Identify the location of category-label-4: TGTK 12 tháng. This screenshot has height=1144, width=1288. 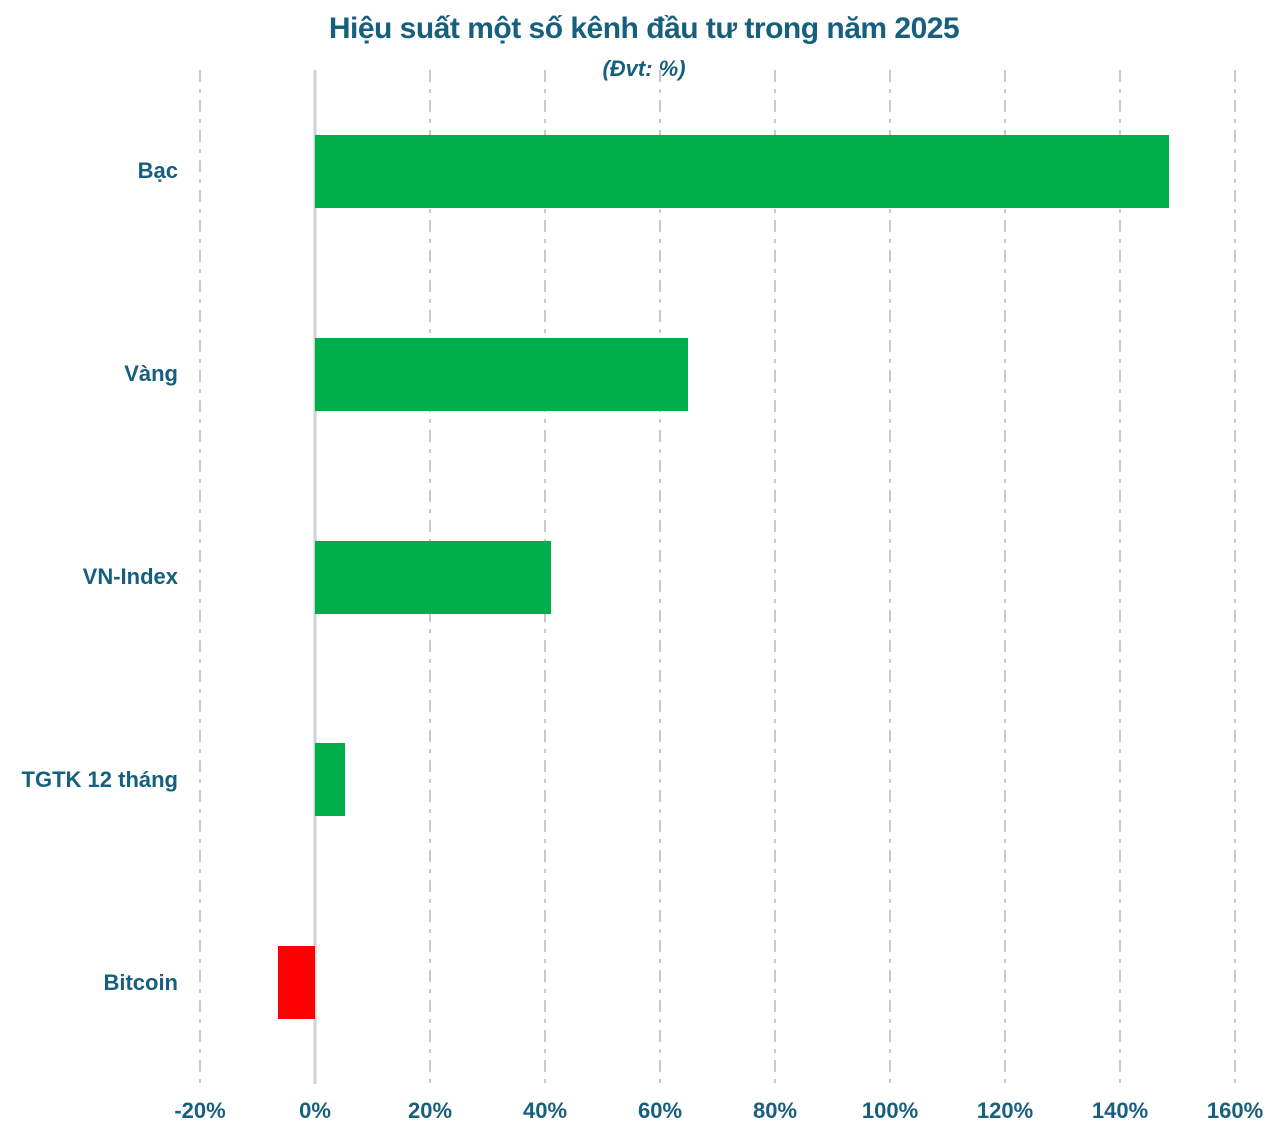
(99, 779).